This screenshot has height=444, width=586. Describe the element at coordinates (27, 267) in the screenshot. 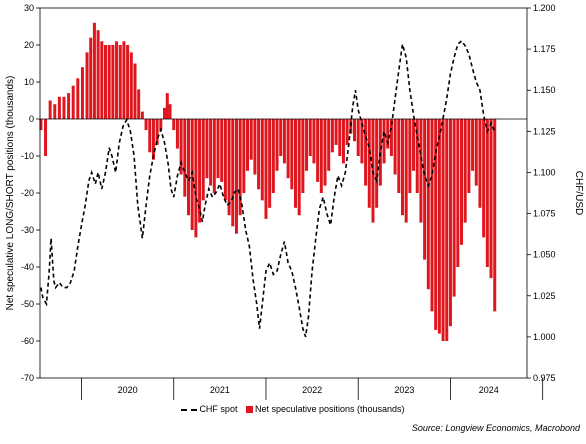

I see `left-axis-tick-label-7: -40` at that location.